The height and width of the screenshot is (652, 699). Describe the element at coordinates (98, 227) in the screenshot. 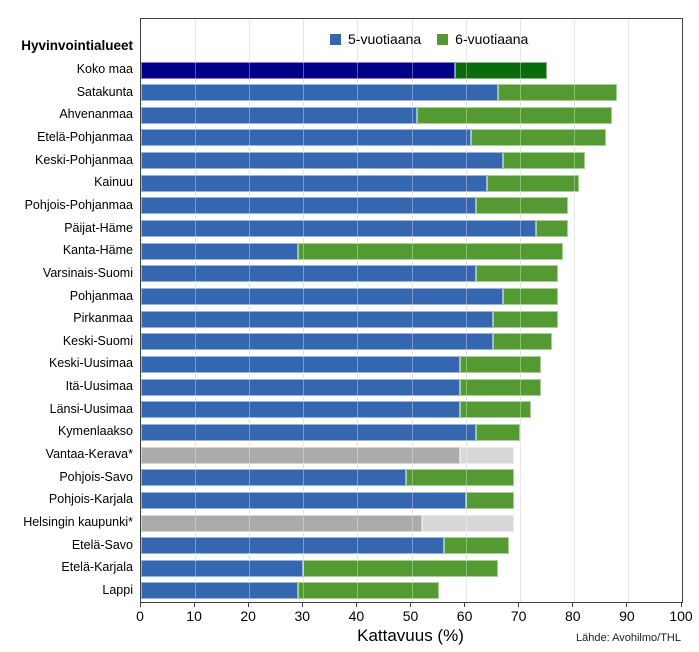

I see `category-label: Päijat-Häme` at that location.